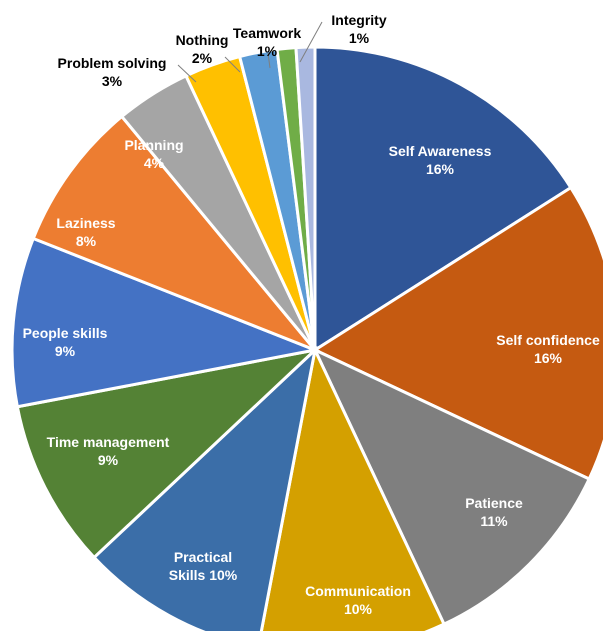  What do you see at coordinates (85, 232) in the screenshot?
I see `slice-label-laziness: Laziness 8%` at bounding box center [85, 232].